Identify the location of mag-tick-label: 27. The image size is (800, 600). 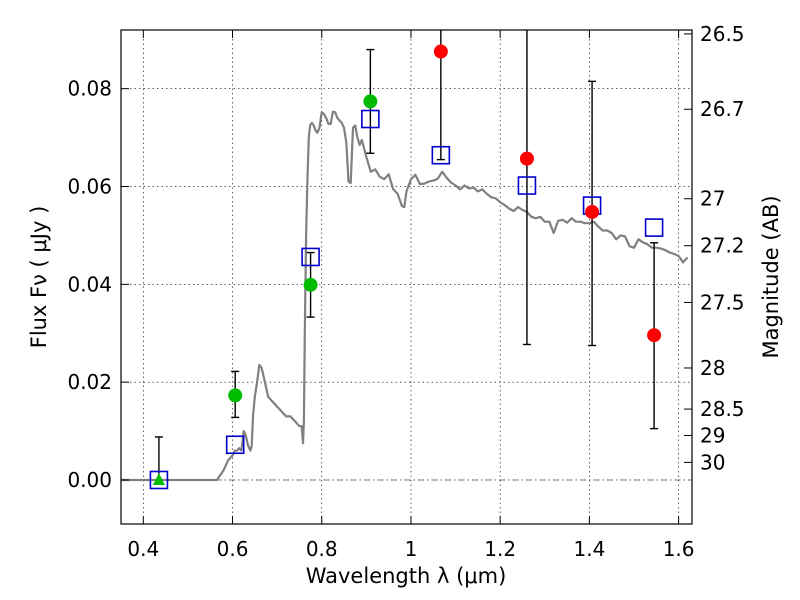
(712, 199).